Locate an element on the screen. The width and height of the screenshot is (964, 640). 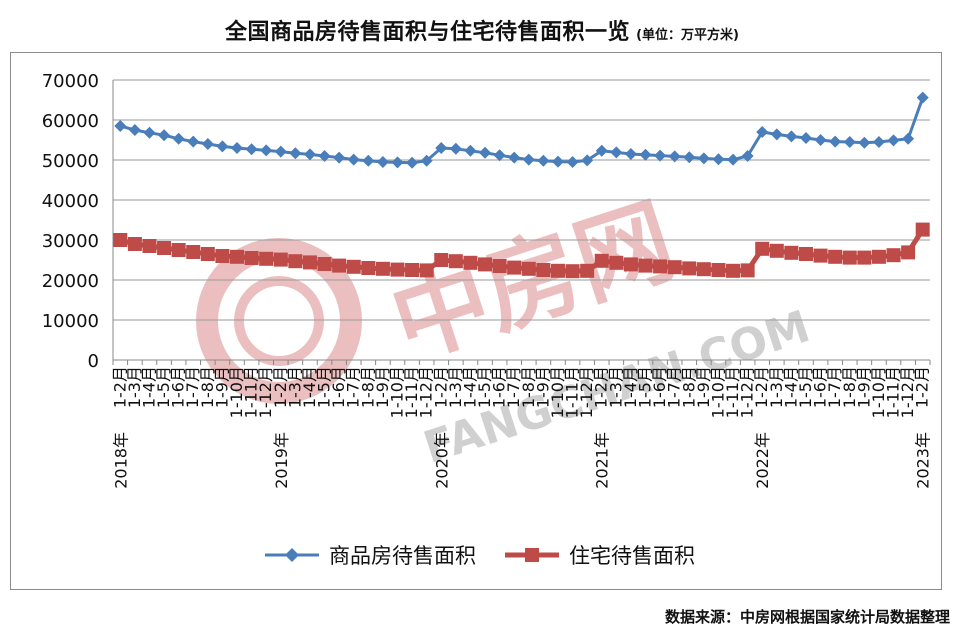
chart-title: 全国商品房待售面积与住宅待售面积一览 (单位：万平方米) is located at coordinates (482, 30).